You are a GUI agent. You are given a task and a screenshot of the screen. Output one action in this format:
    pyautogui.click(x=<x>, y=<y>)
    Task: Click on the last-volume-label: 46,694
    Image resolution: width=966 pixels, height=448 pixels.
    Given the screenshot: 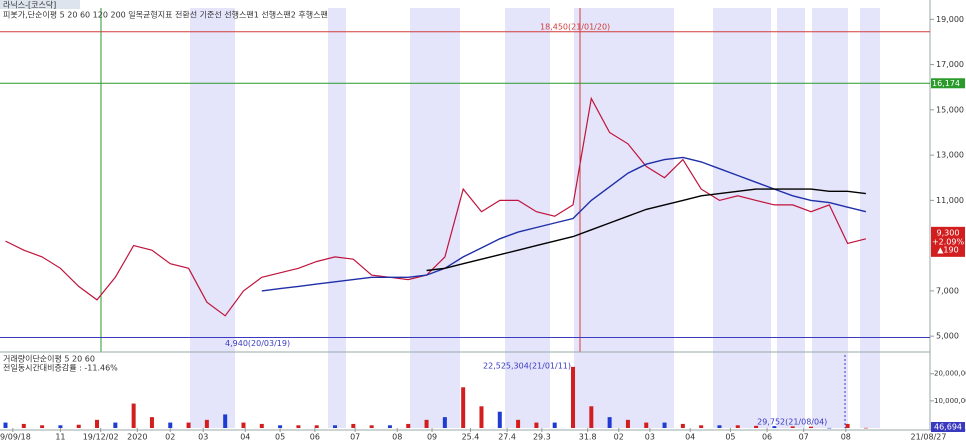 What is the action you would take?
    pyautogui.click(x=948, y=427)
    